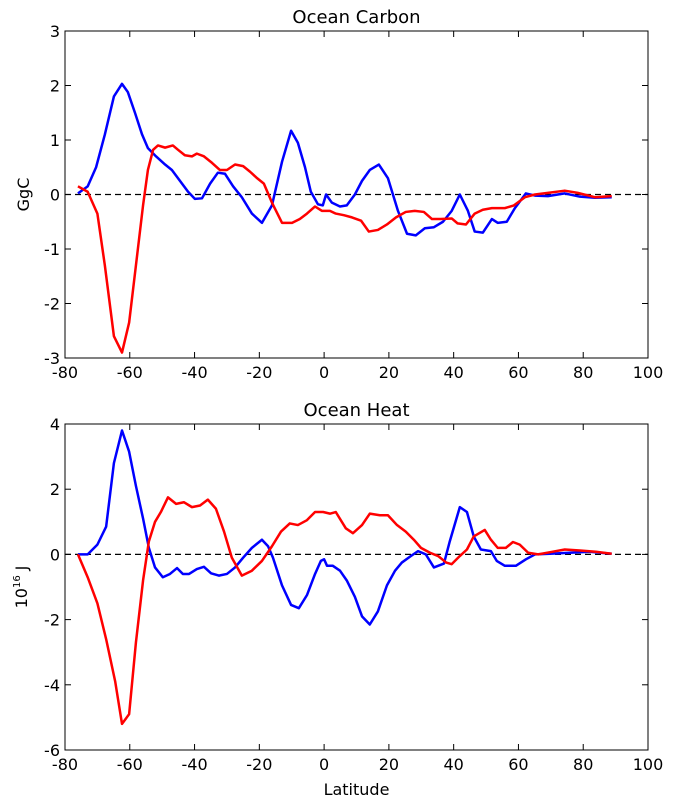 This screenshot has height=810, width=673. What do you see at coordinates (21, 569) in the screenshot?
I see `label-unit: J` at bounding box center [21, 569].